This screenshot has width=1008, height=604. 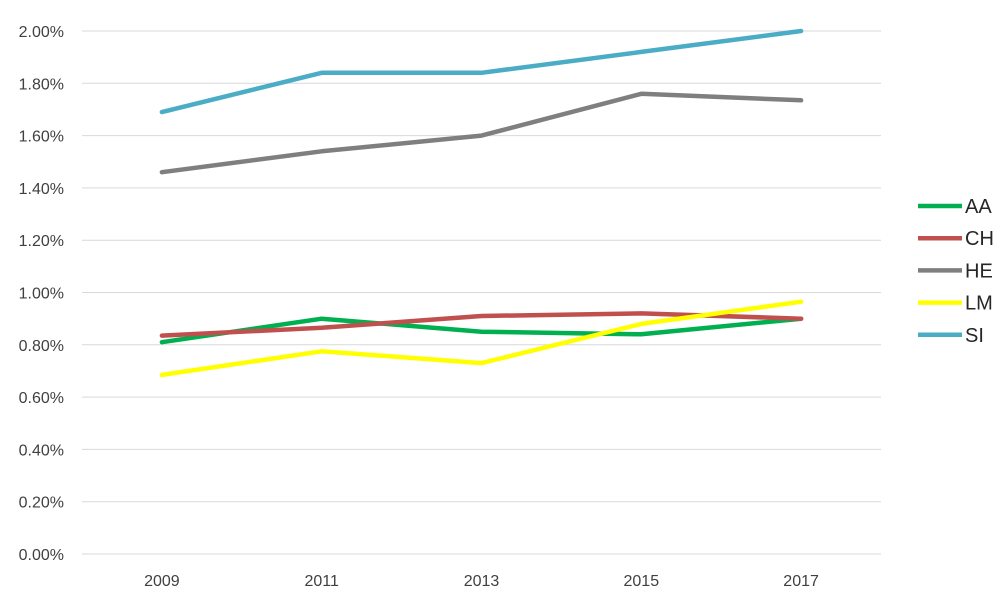 What do you see at coordinates (978, 207) in the screenshot?
I see `legend-label: AA` at bounding box center [978, 207].